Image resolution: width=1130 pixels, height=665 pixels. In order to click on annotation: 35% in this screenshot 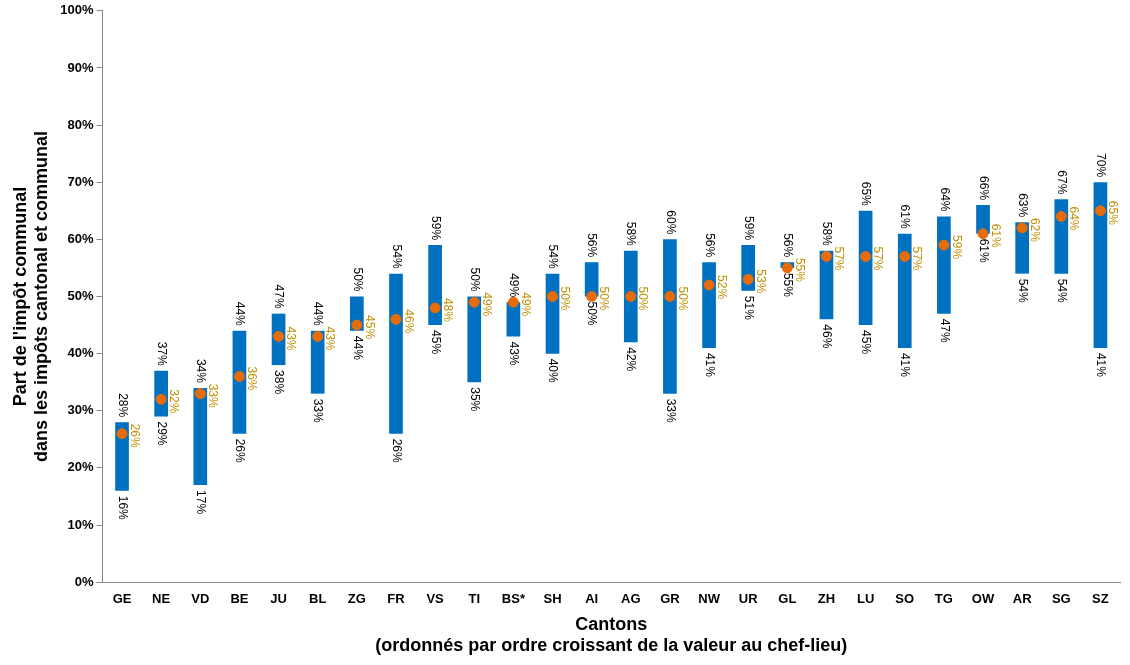, I will do `click(474, 399)`.